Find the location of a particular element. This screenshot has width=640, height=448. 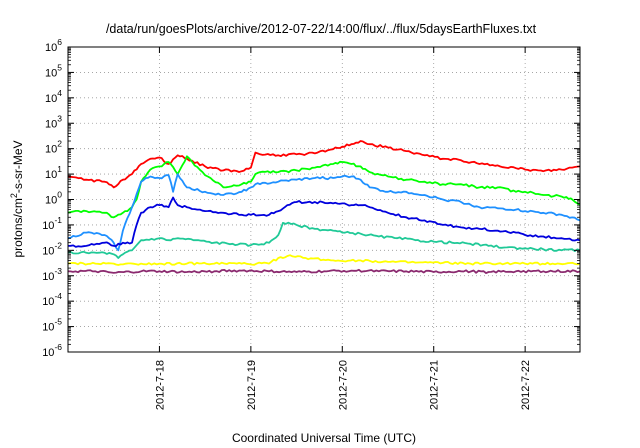

y-tick-label: 10⁵ is located at coordinates (53, 70).